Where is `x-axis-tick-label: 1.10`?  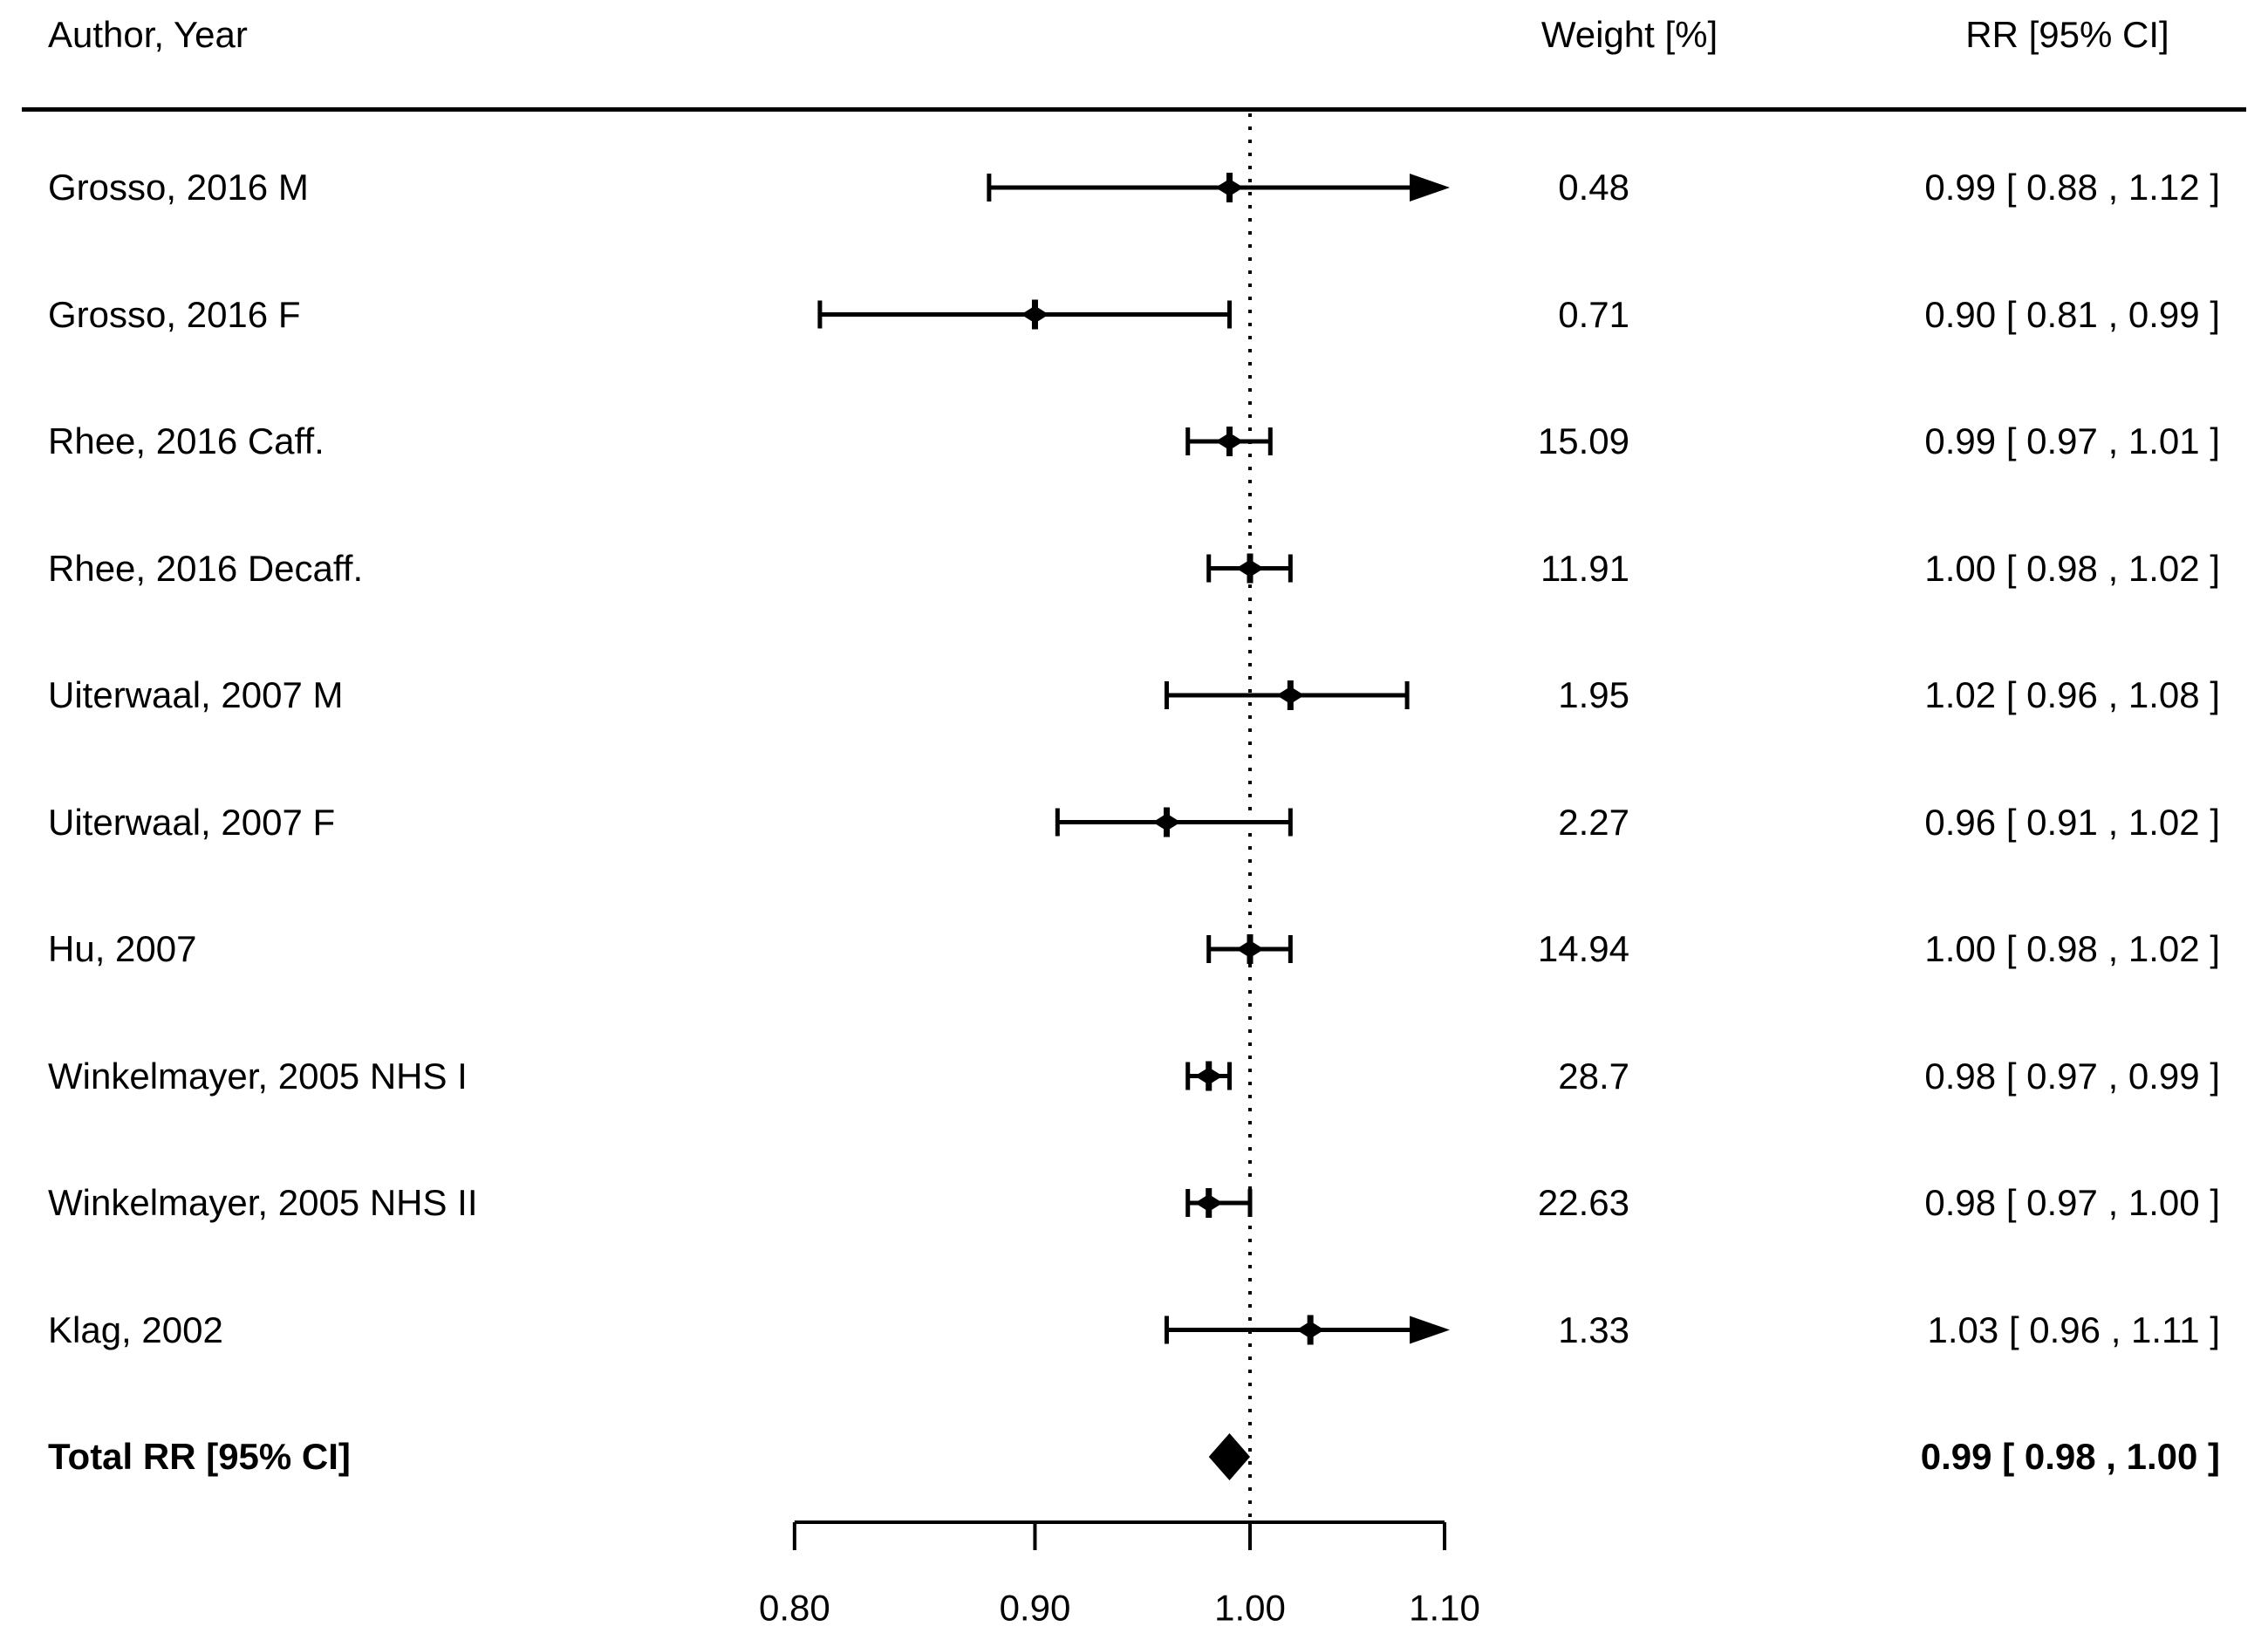 x-axis-tick-label: 1.10 is located at coordinates (1444, 1608).